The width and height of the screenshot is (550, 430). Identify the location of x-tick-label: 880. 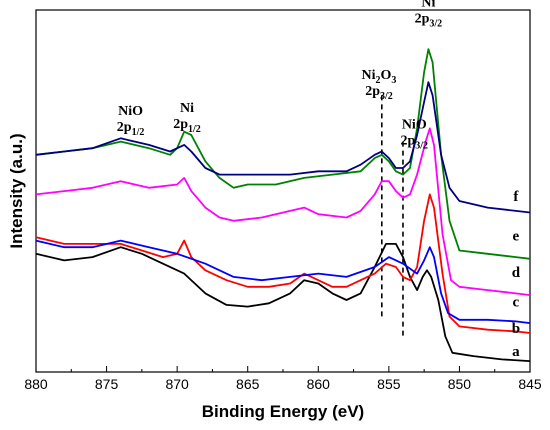
(36, 384).